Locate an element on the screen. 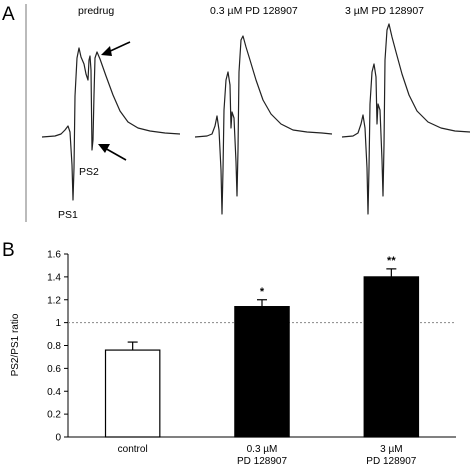  x-category-label: 0.3 µM is located at coordinates (262, 449).